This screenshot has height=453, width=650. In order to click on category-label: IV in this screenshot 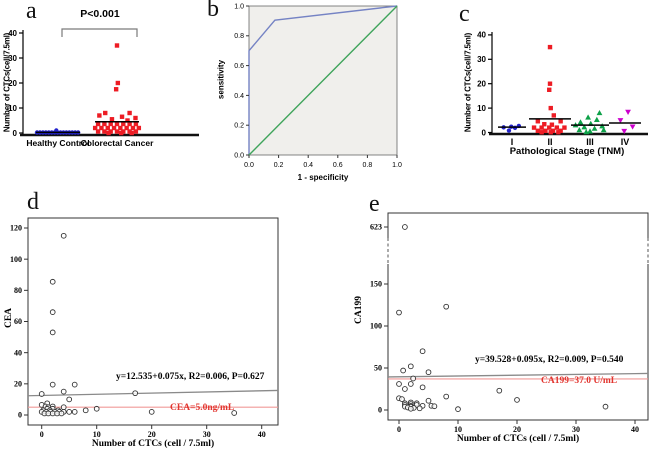, I will do `click(625, 142)`.